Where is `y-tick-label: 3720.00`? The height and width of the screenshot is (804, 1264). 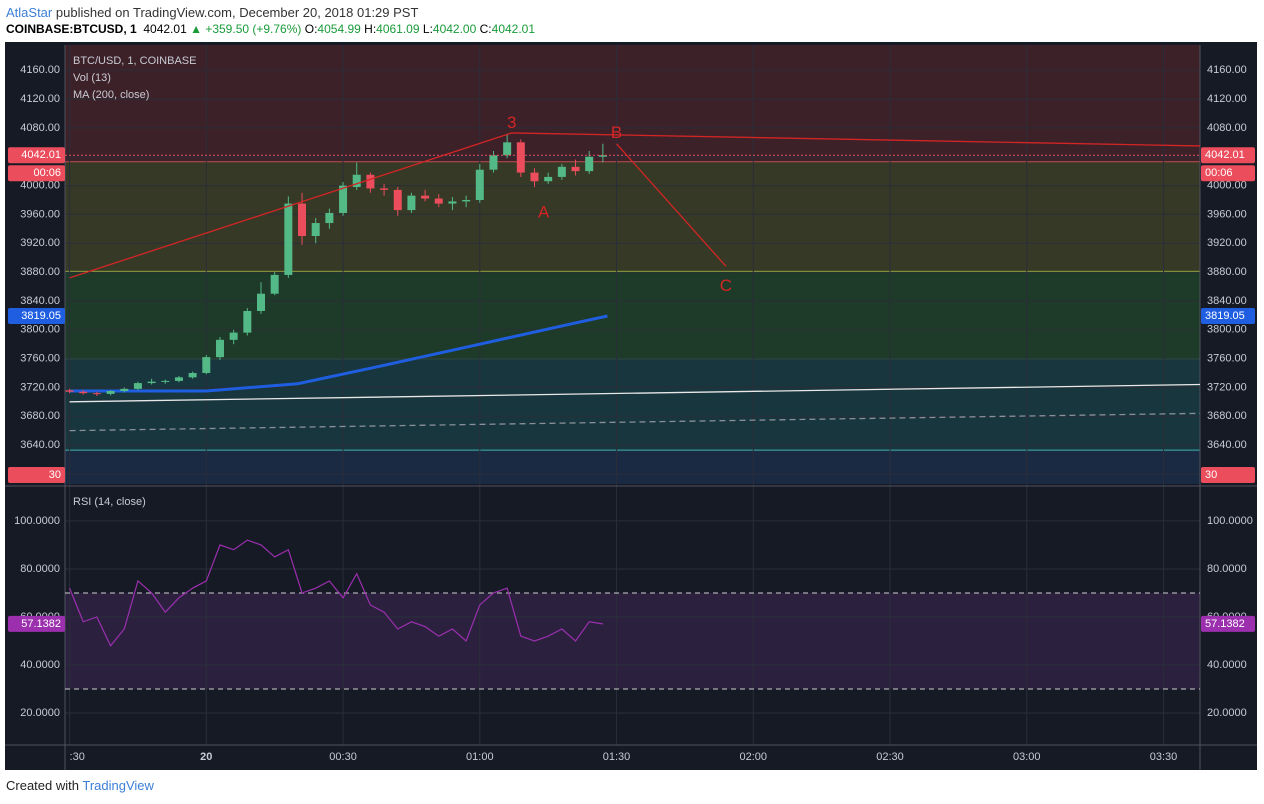 y-tick-label: 3720.00 is located at coordinates (1227, 387).